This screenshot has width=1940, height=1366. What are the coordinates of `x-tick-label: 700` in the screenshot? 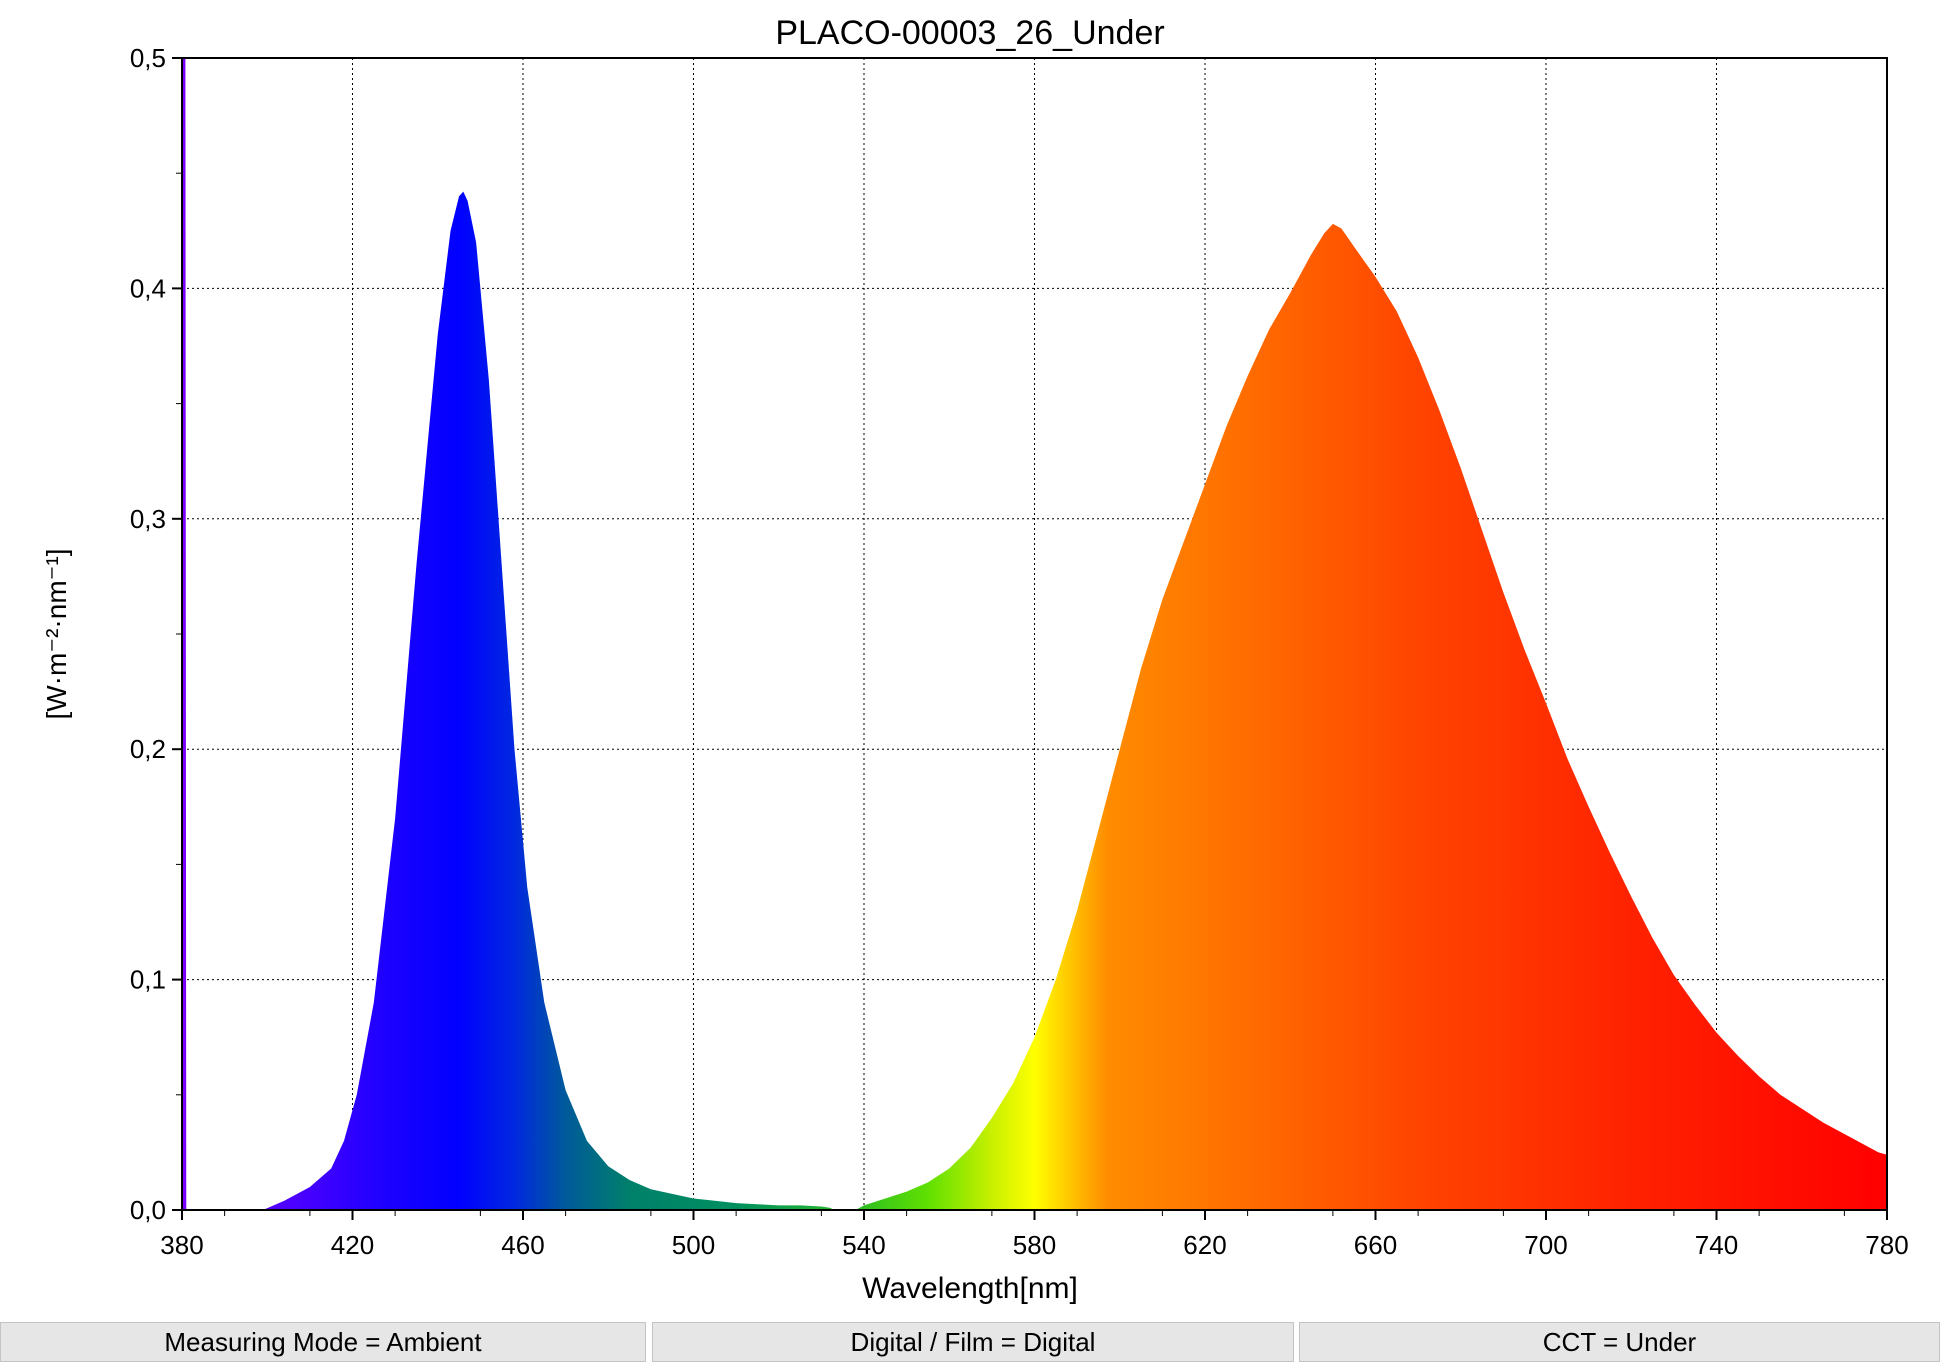 It's located at (1545, 1245).